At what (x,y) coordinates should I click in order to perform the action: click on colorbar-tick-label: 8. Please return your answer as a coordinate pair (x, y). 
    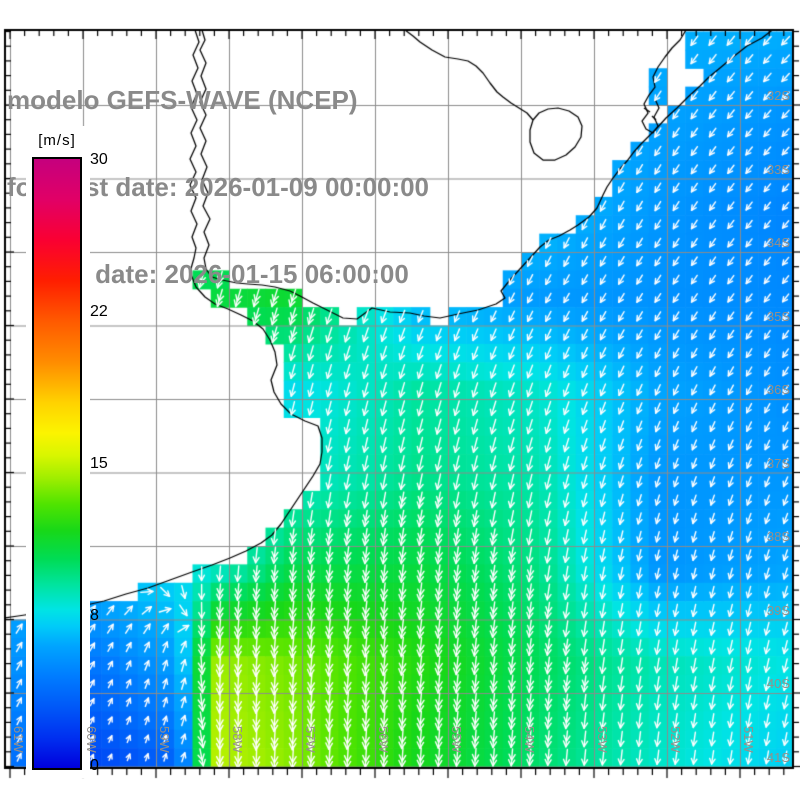
    Looking at the image, I should click on (94, 615).